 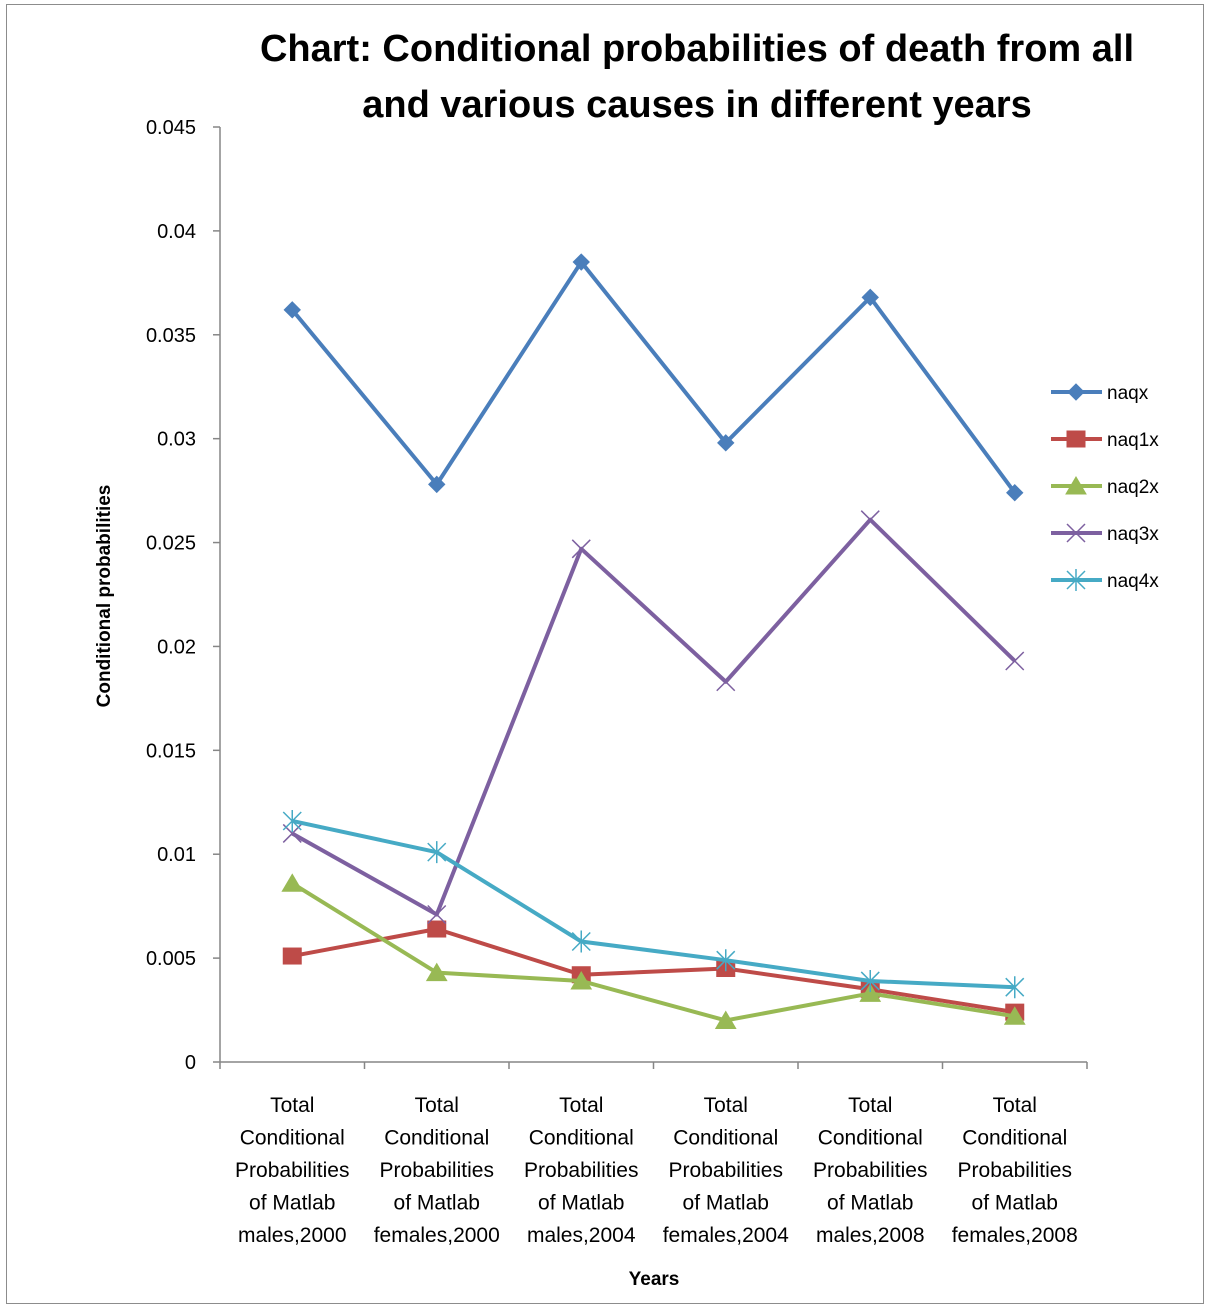 I want to click on x-axis-title: Years, so click(x=654, y=1279).